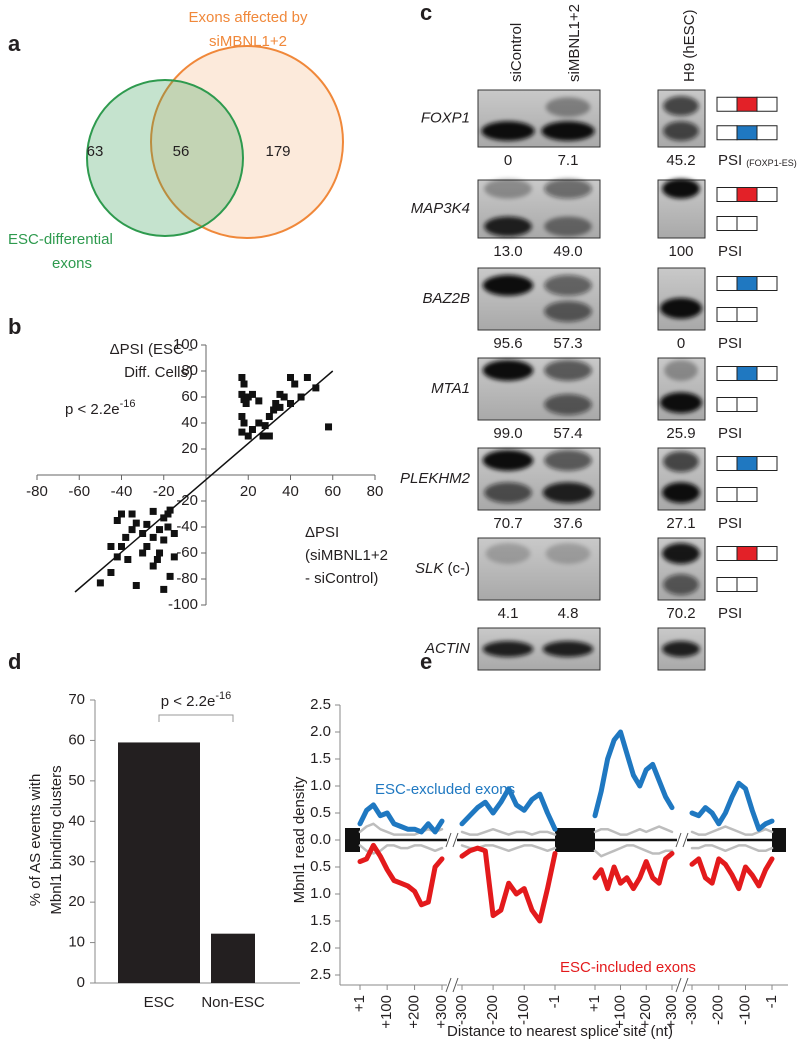  What do you see at coordinates (290, 491) in the screenshot?
I see `x-tick-label: 40` at bounding box center [290, 491].